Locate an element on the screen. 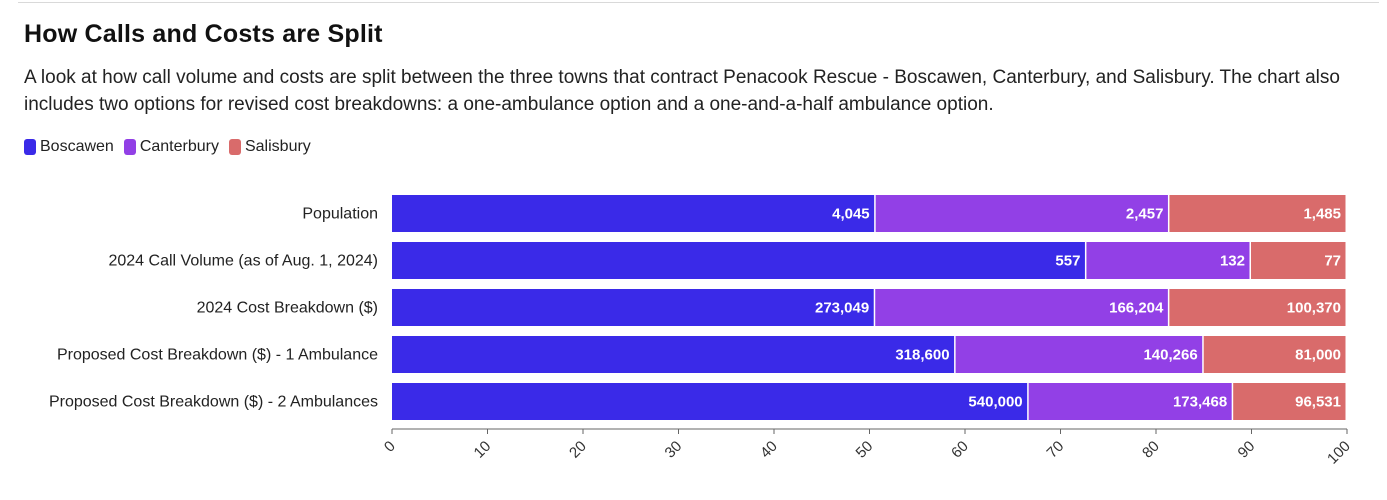 The height and width of the screenshot is (500, 1387). x-tick-label: 20 is located at coordinates (578, 450).